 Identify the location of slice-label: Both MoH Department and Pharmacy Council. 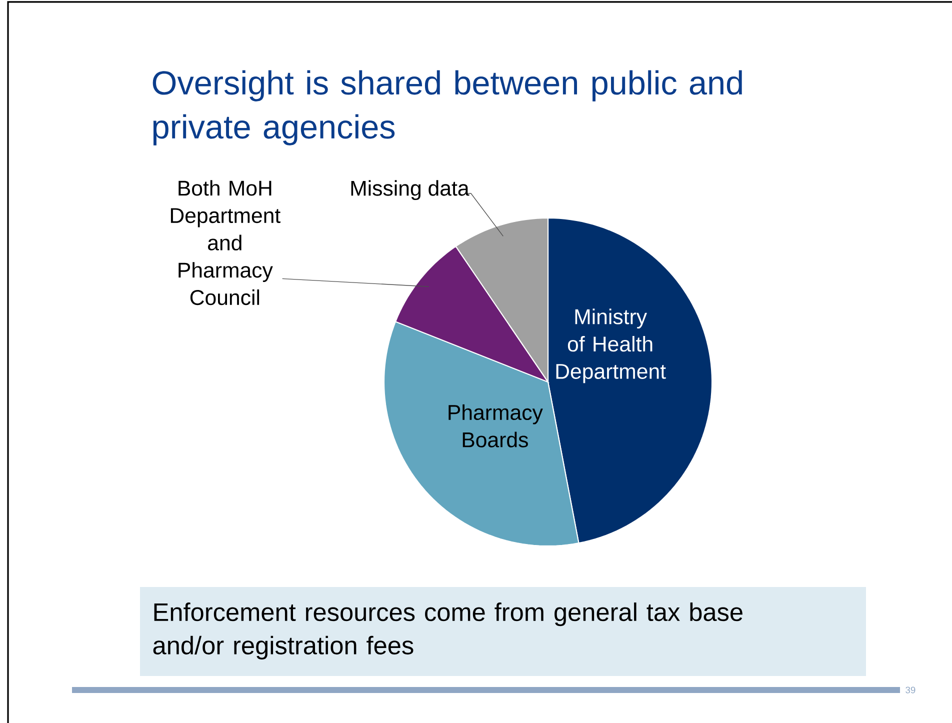
(225, 243).